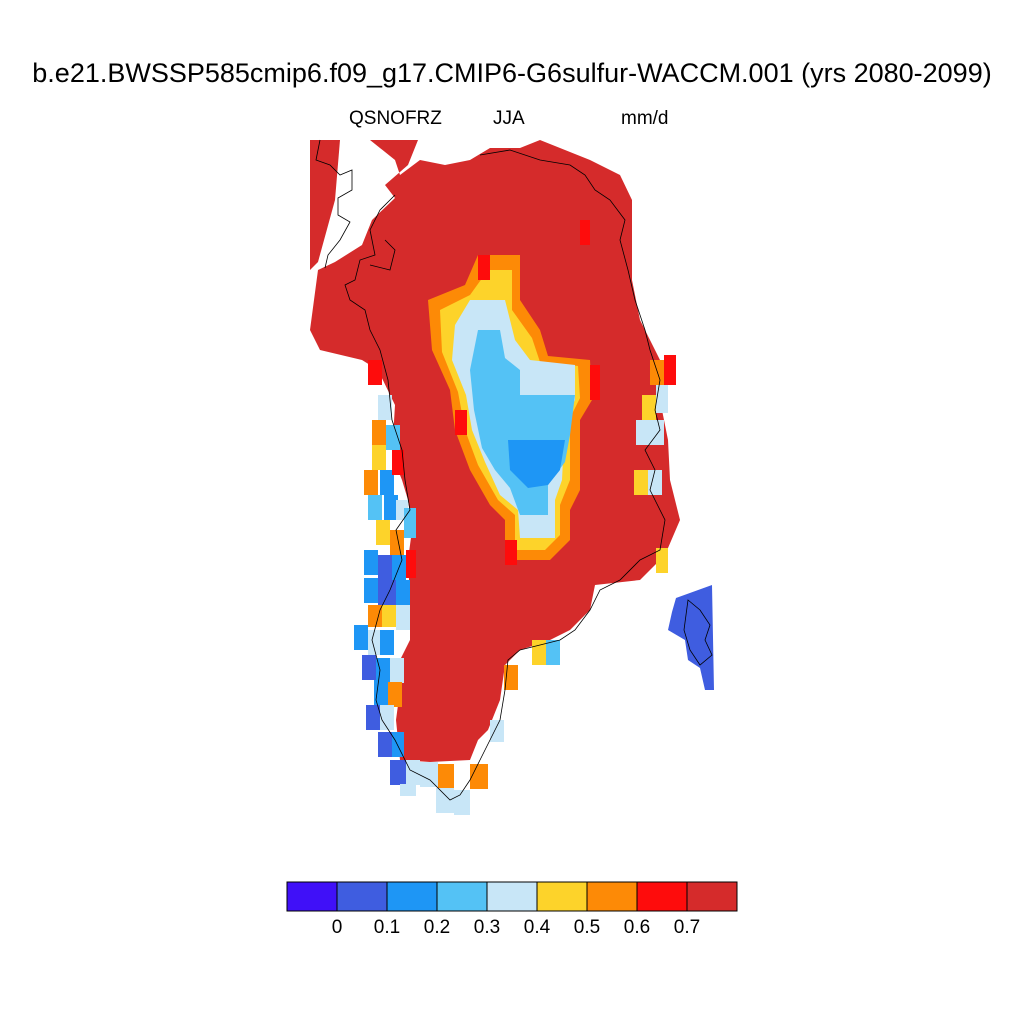  I want to click on variable-label: QSNOFRZ, so click(395, 118).